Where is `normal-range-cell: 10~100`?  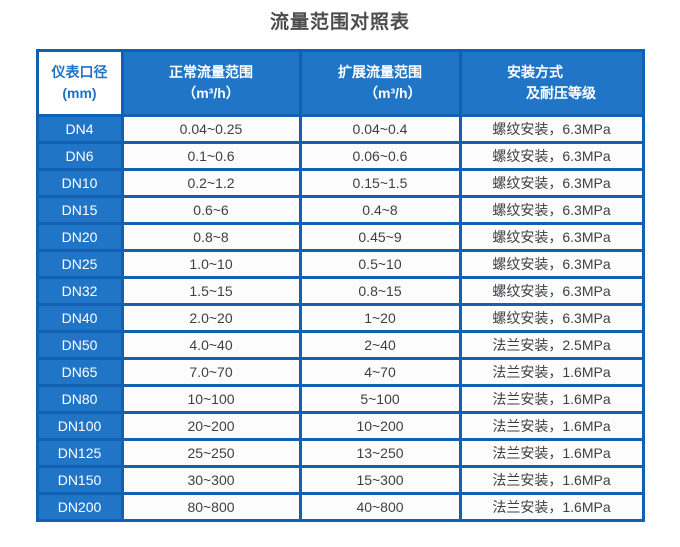 normal-range-cell: 10~100 is located at coordinates (211, 399).